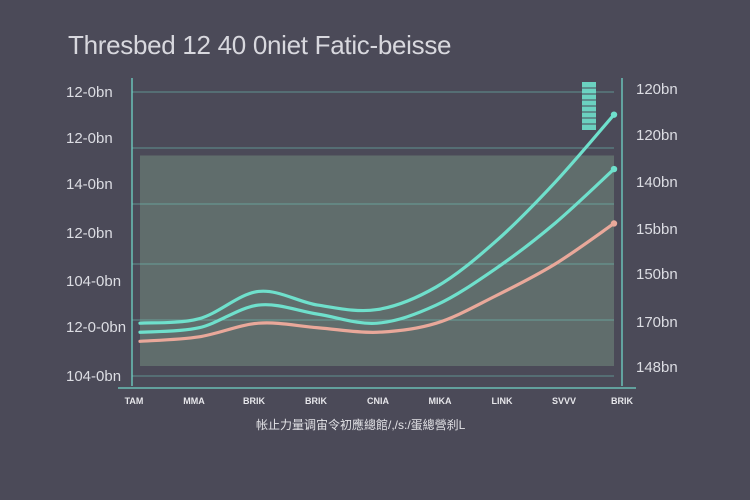  I want to click on chart-caption: 帐止力量调宙令初應總館/,/s:/蛋總營刹L, so click(361, 425).